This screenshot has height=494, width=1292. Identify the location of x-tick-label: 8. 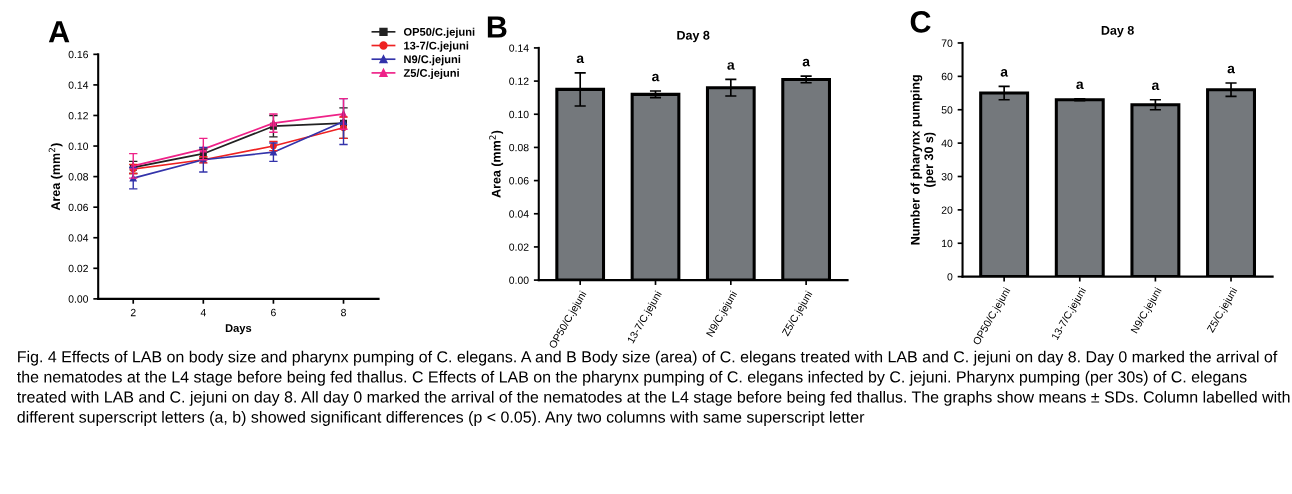
(343, 312).